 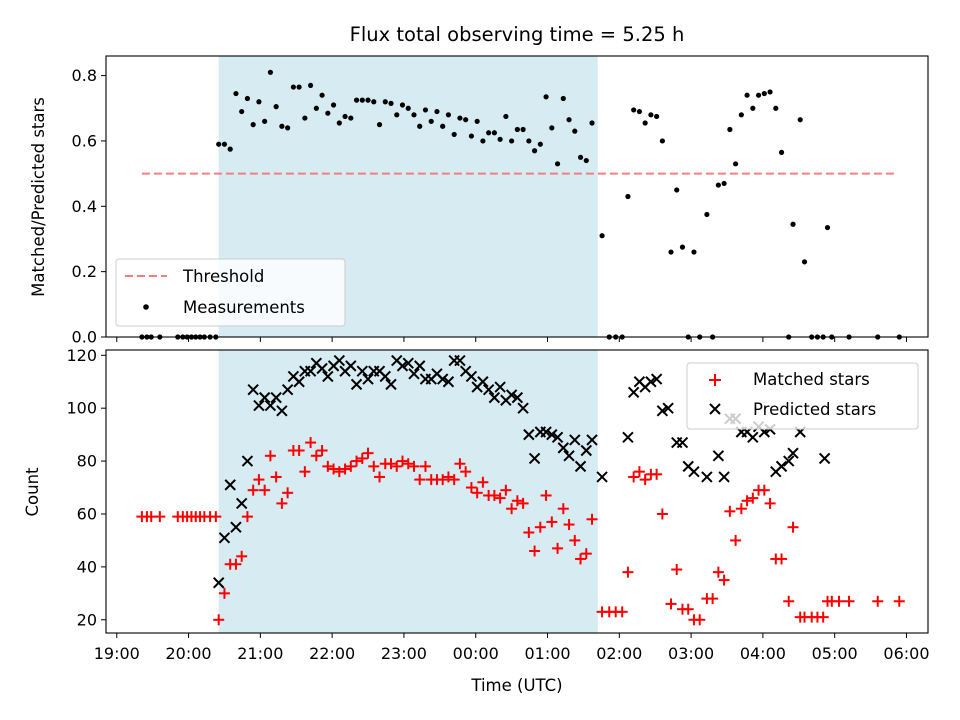 What do you see at coordinates (332, 653) in the screenshot?
I see `x-tick-label: 22:00` at bounding box center [332, 653].